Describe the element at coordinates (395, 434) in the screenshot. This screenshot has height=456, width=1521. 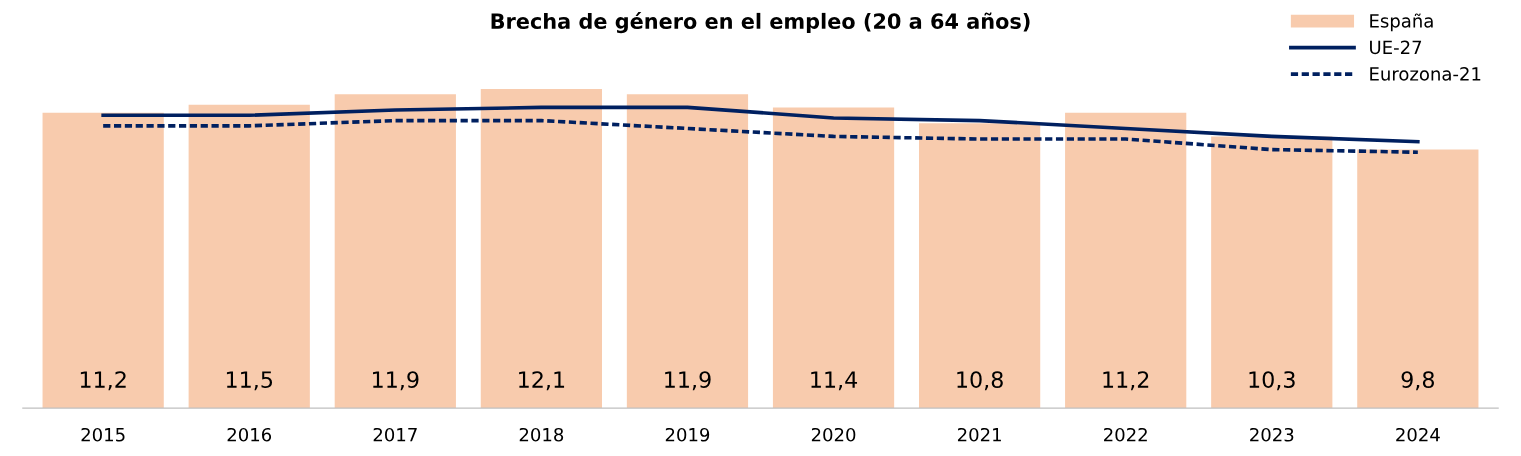
I see `x-tick-label: 2017` at that location.